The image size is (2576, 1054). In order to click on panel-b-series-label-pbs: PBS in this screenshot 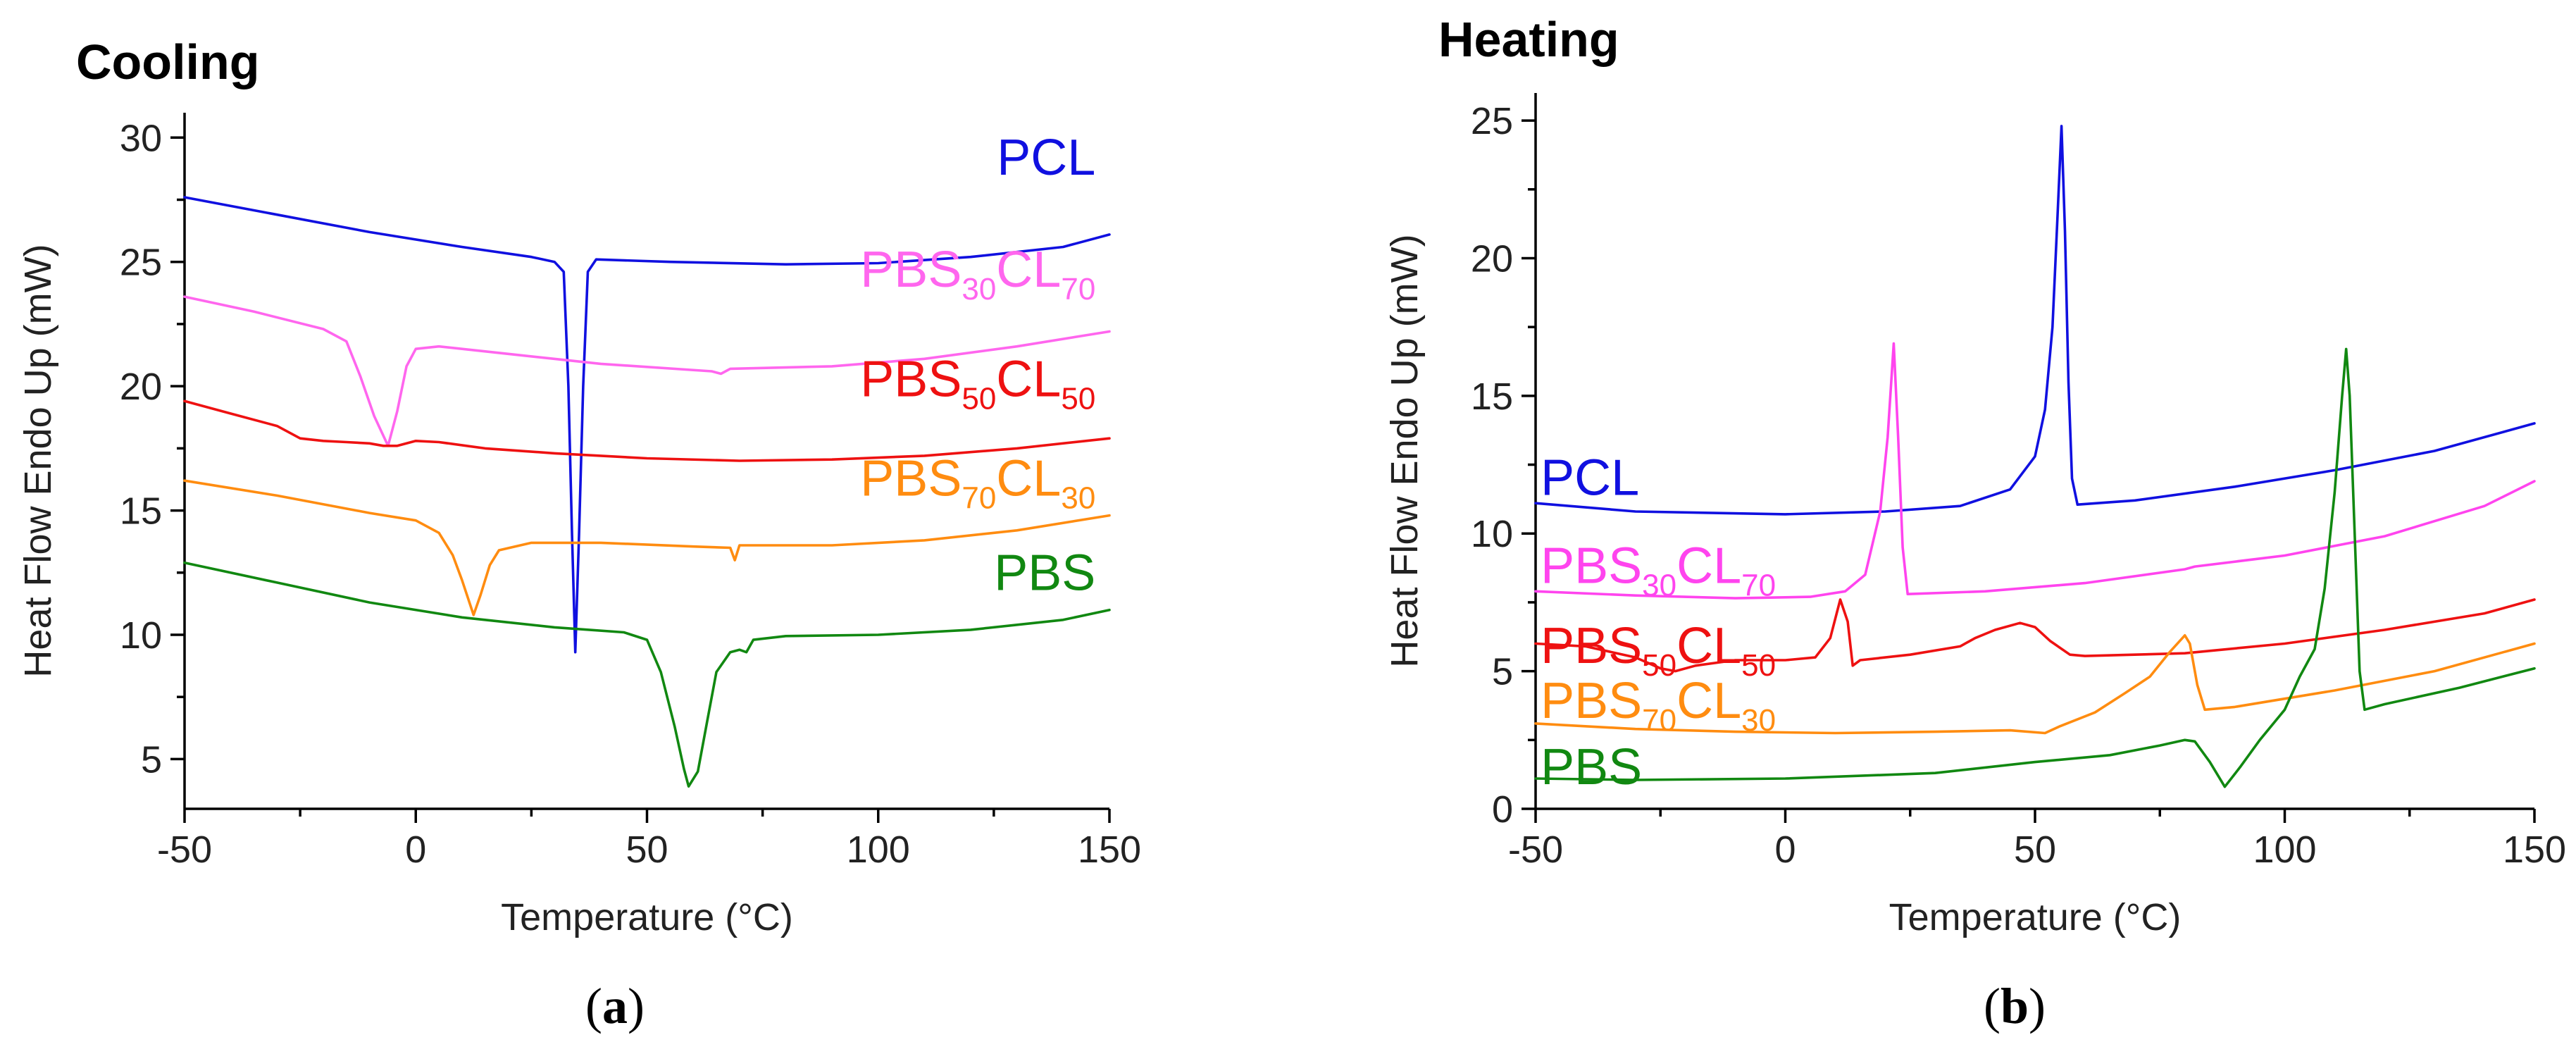, I will do `click(1591, 767)`.